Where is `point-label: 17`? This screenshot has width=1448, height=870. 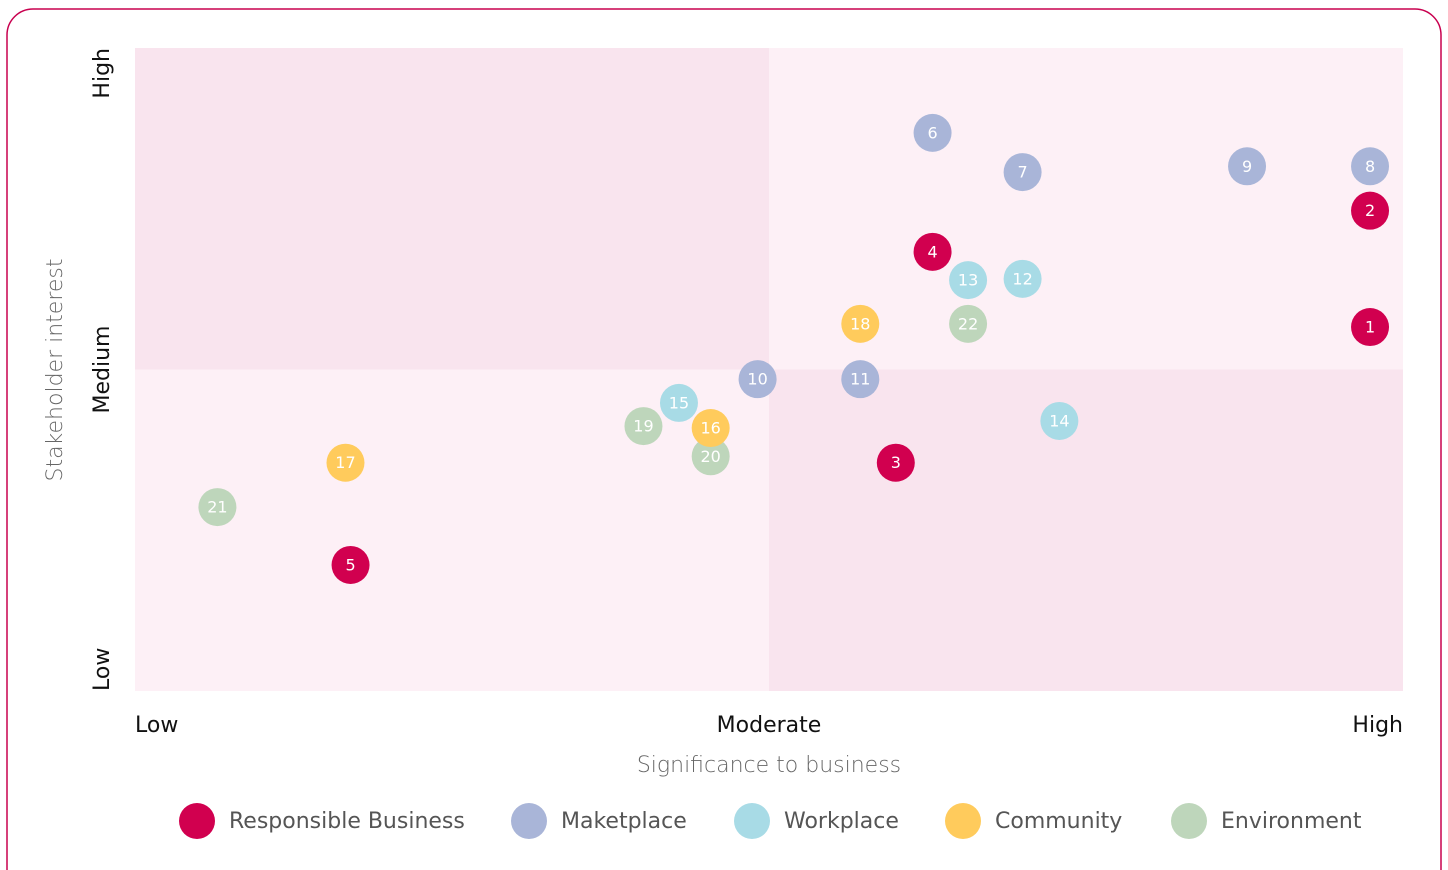
point-label: 17 is located at coordinates (345, 462).